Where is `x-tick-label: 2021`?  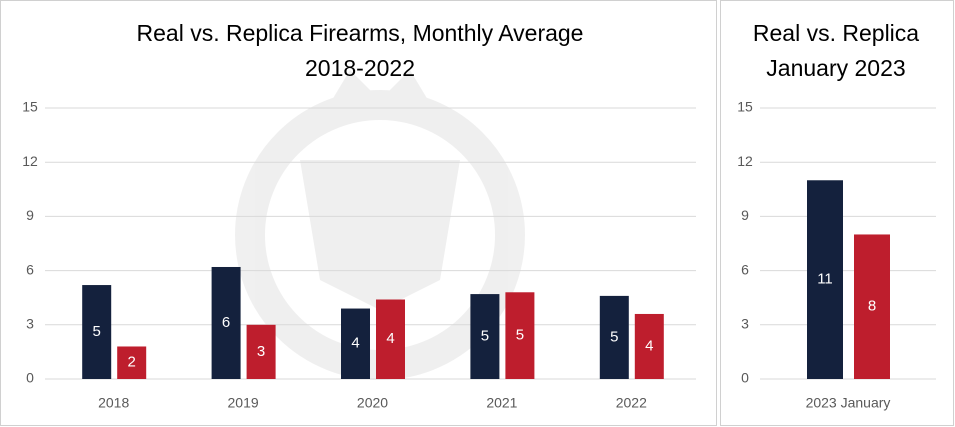
x-tick-label: 2021 is located at coordinates (501, 403).